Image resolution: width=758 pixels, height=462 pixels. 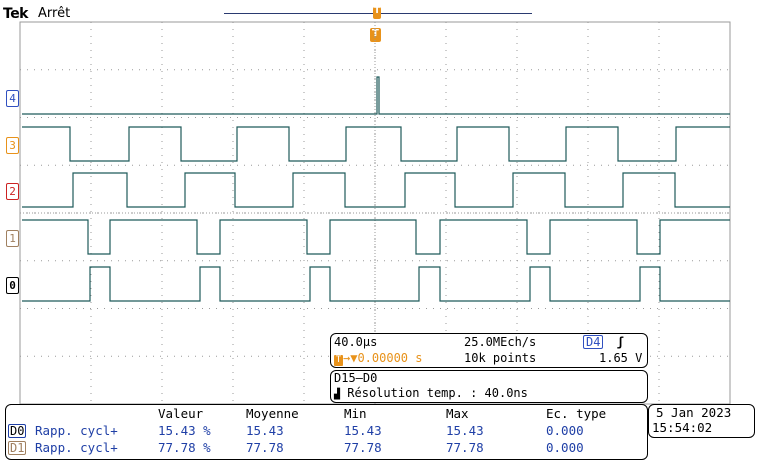 I want to click on channel-0-label: 0, so click(x=12, y=285).